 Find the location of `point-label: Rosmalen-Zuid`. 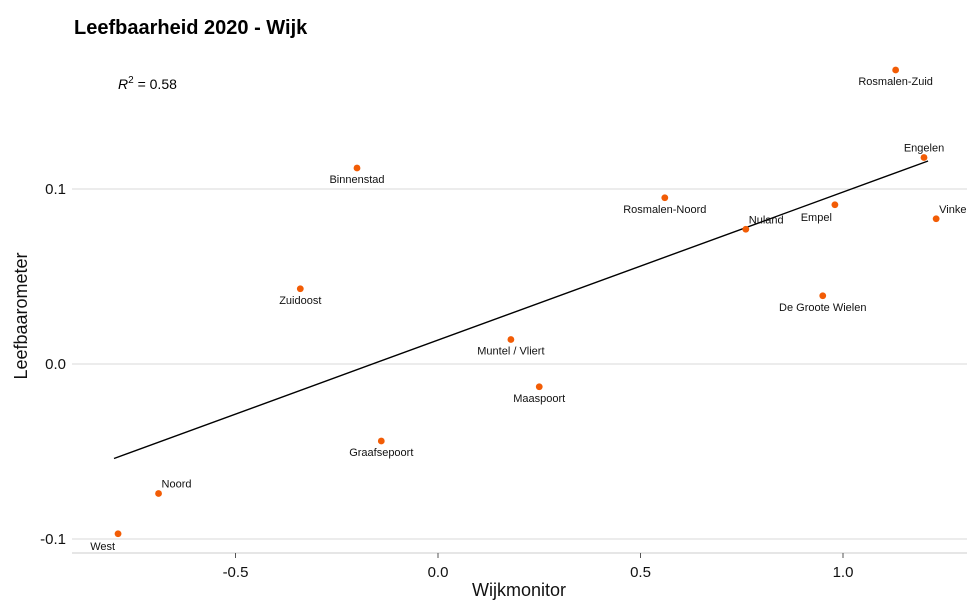

point-label: Rosmalen-Zuid is located at coordinates (895, 82).